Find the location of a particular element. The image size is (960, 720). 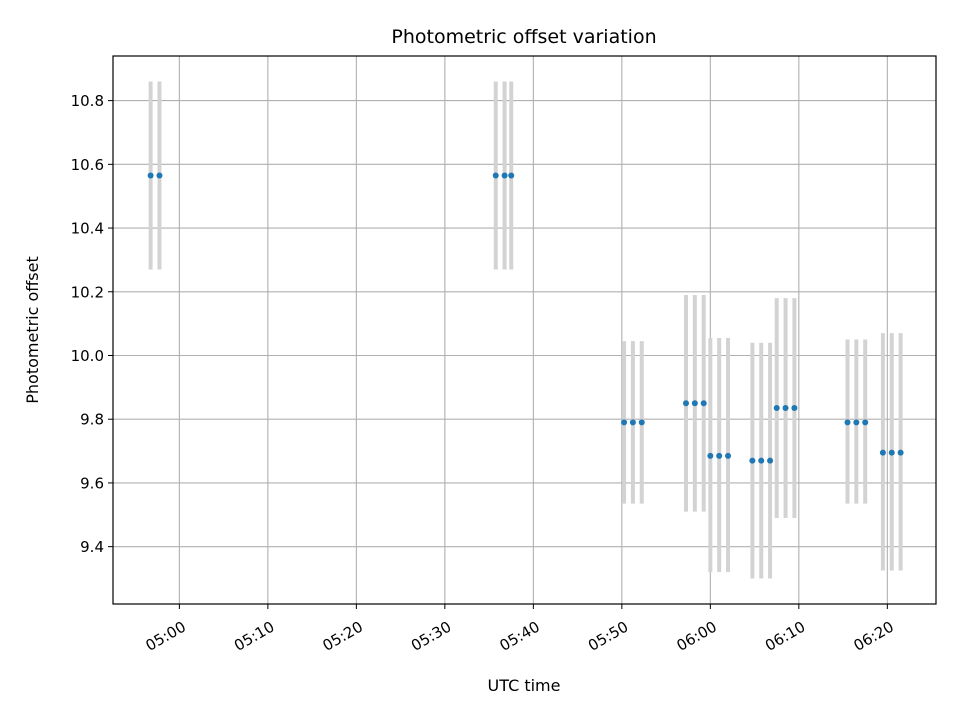

x-axis-label: UTC time is located at coordinates (524, 685).